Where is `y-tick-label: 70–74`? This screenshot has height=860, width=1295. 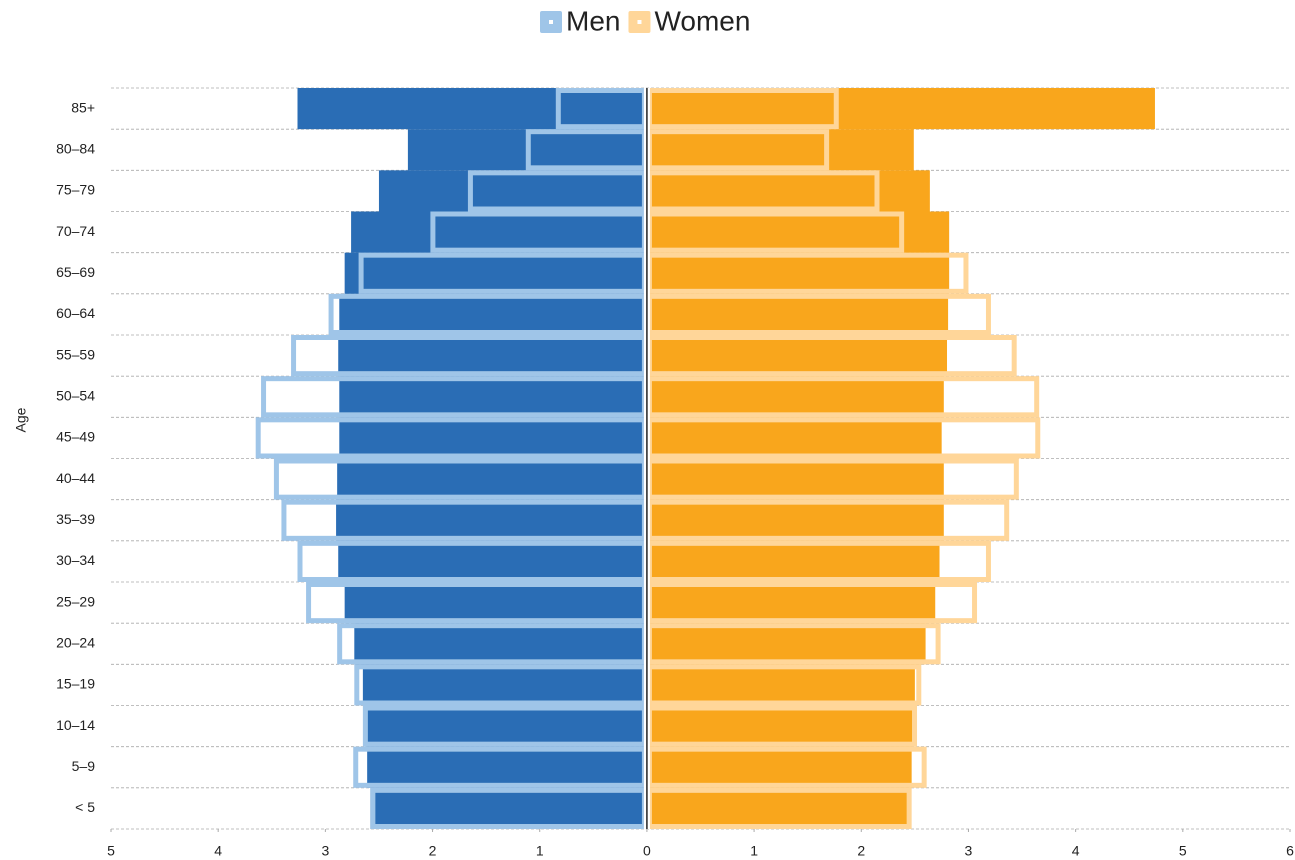
y-tick-label: 70–74 is located at coordinates (75, 231).